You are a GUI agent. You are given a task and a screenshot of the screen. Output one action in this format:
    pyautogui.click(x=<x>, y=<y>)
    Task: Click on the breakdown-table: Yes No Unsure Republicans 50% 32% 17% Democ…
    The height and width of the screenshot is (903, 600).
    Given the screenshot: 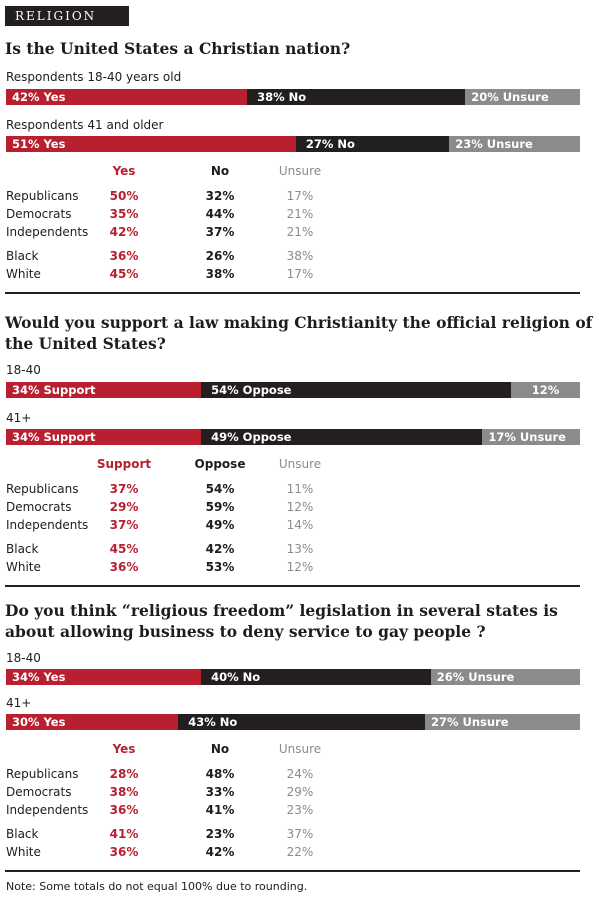 What is the action you would take?
    pyautogui.click(x=171, y=224)
    